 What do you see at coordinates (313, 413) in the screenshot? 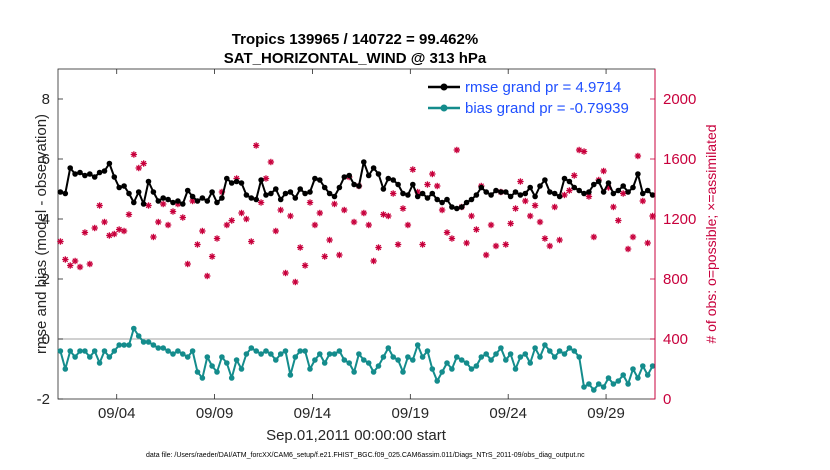
I see `x-tick-label: 09/14` at bounding box center [313, 413].